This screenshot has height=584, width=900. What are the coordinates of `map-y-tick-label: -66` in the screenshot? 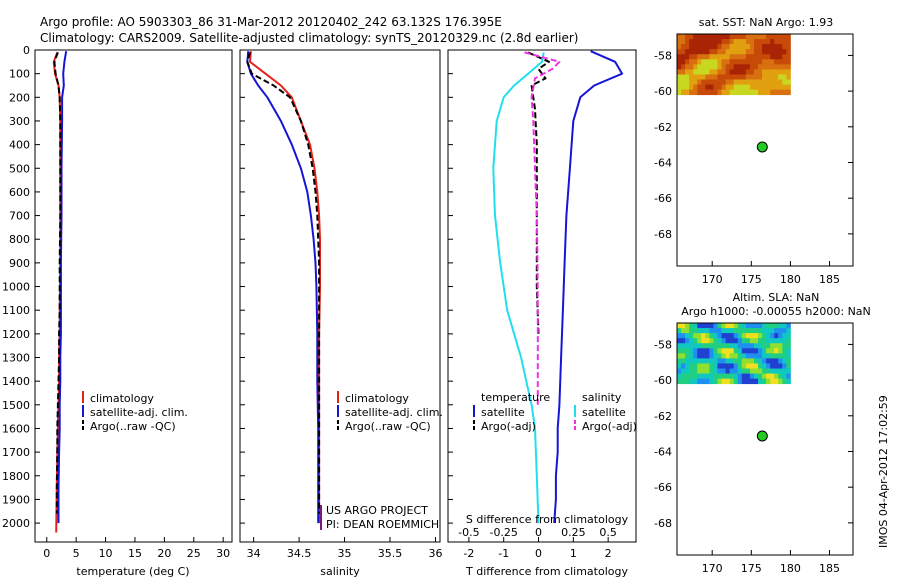 It's located at (663, 487).